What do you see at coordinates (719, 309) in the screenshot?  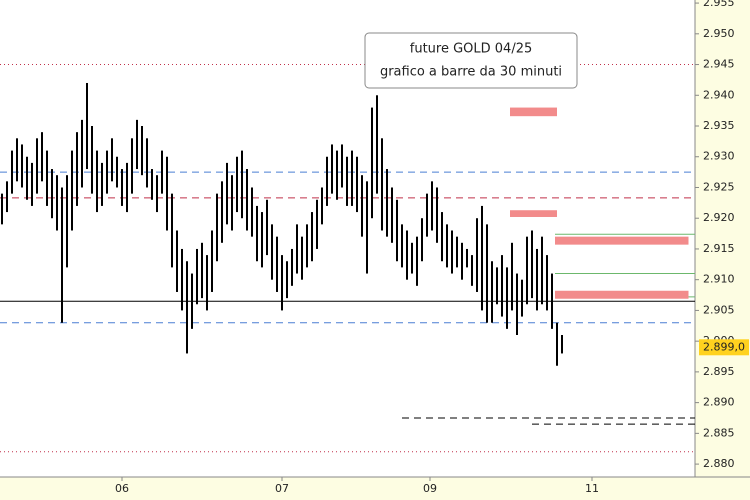 I see `y-tick-label: 2.905` at bounding box center [719, 309].